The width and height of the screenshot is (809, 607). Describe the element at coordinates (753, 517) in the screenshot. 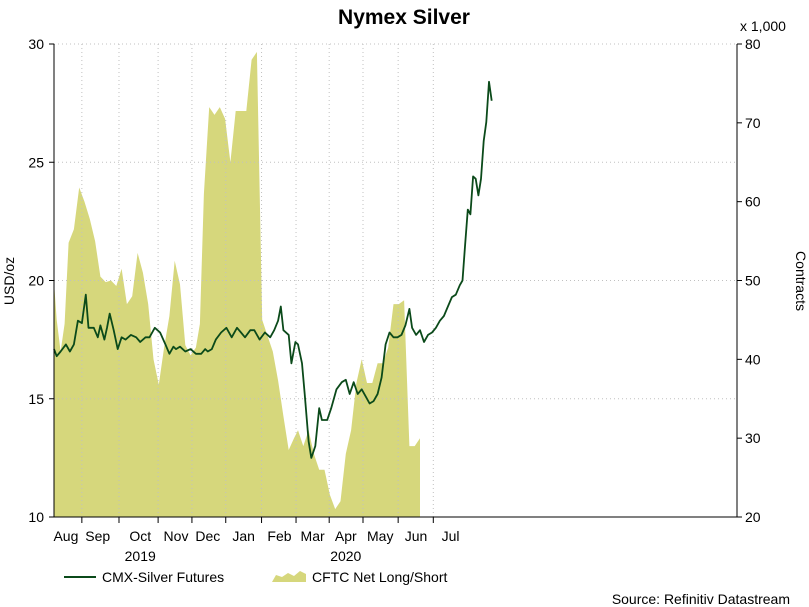

I see `right-tick-label: 20` at that location.